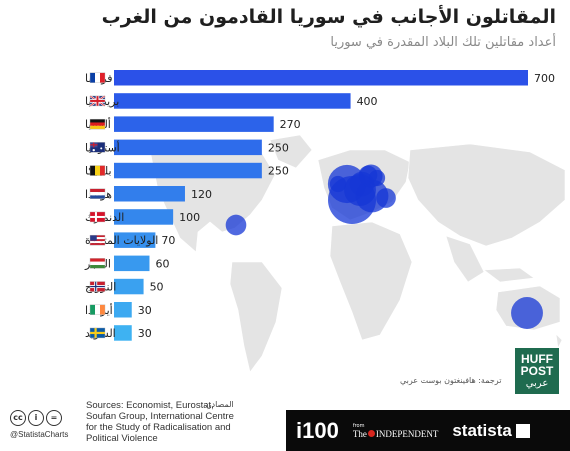  I want to click on statista-box-icon, so click(522, 430).